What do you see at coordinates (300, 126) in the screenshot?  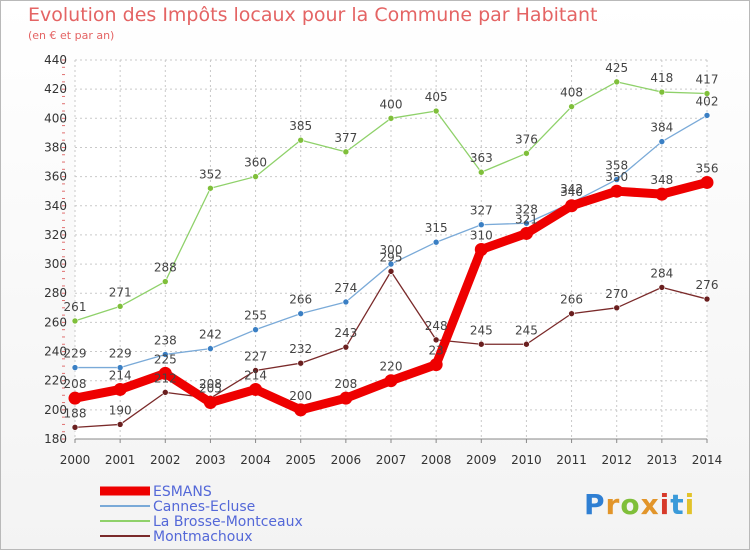 I see `data-label: 385` at bounding box center [300, 126].